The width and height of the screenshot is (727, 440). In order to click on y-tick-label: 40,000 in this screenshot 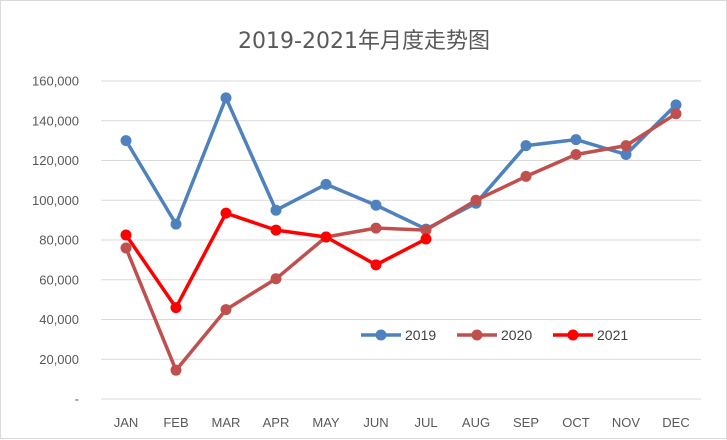, I will do `click(59, 319)`.